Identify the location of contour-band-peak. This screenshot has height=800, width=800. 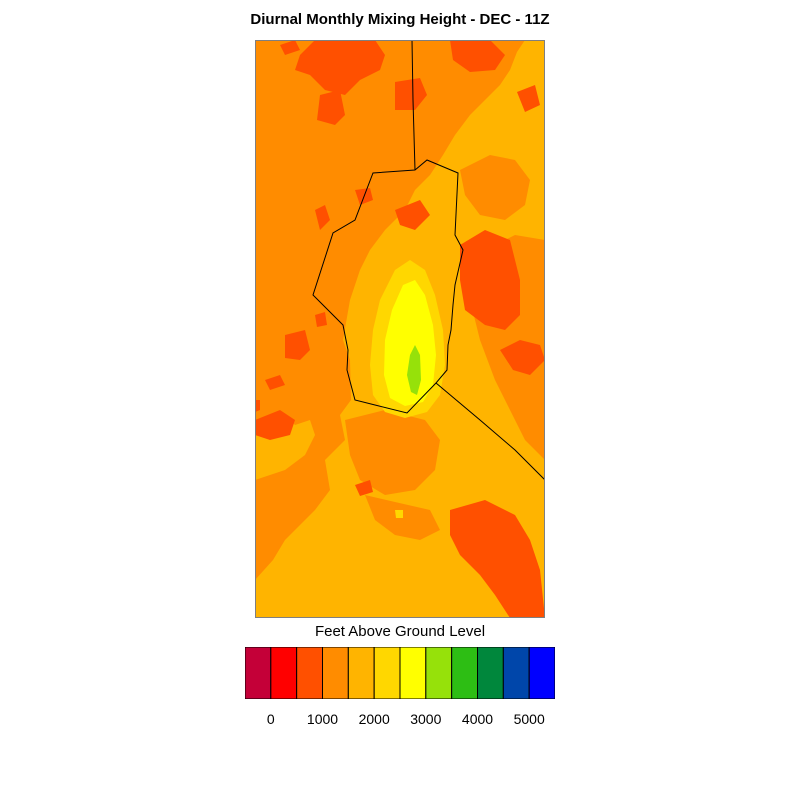
(414, 370).